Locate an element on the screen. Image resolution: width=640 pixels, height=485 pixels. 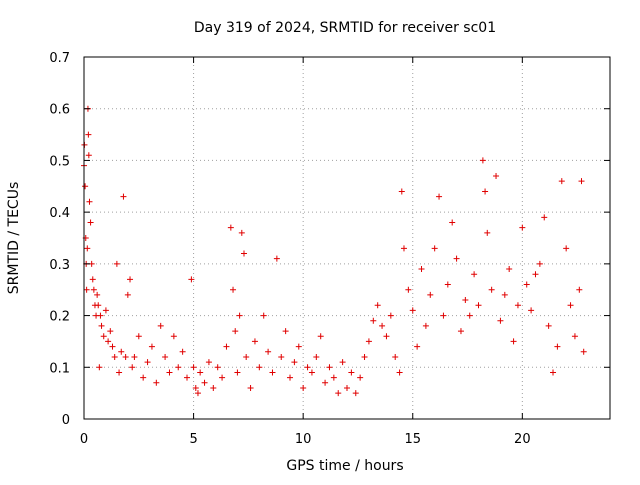
x-tick-label: 0 is located at coordinates (84, 439).